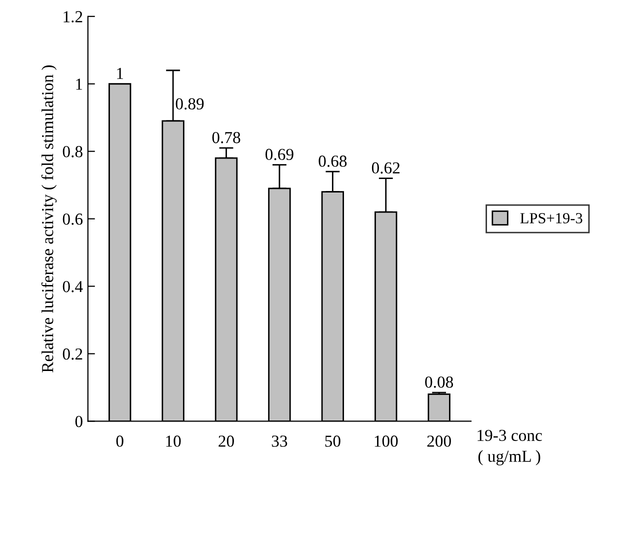 Image resolution: width=628 pixels, height=547 pixels. I want to click on x-tick-label: 50, so click(332, 441).